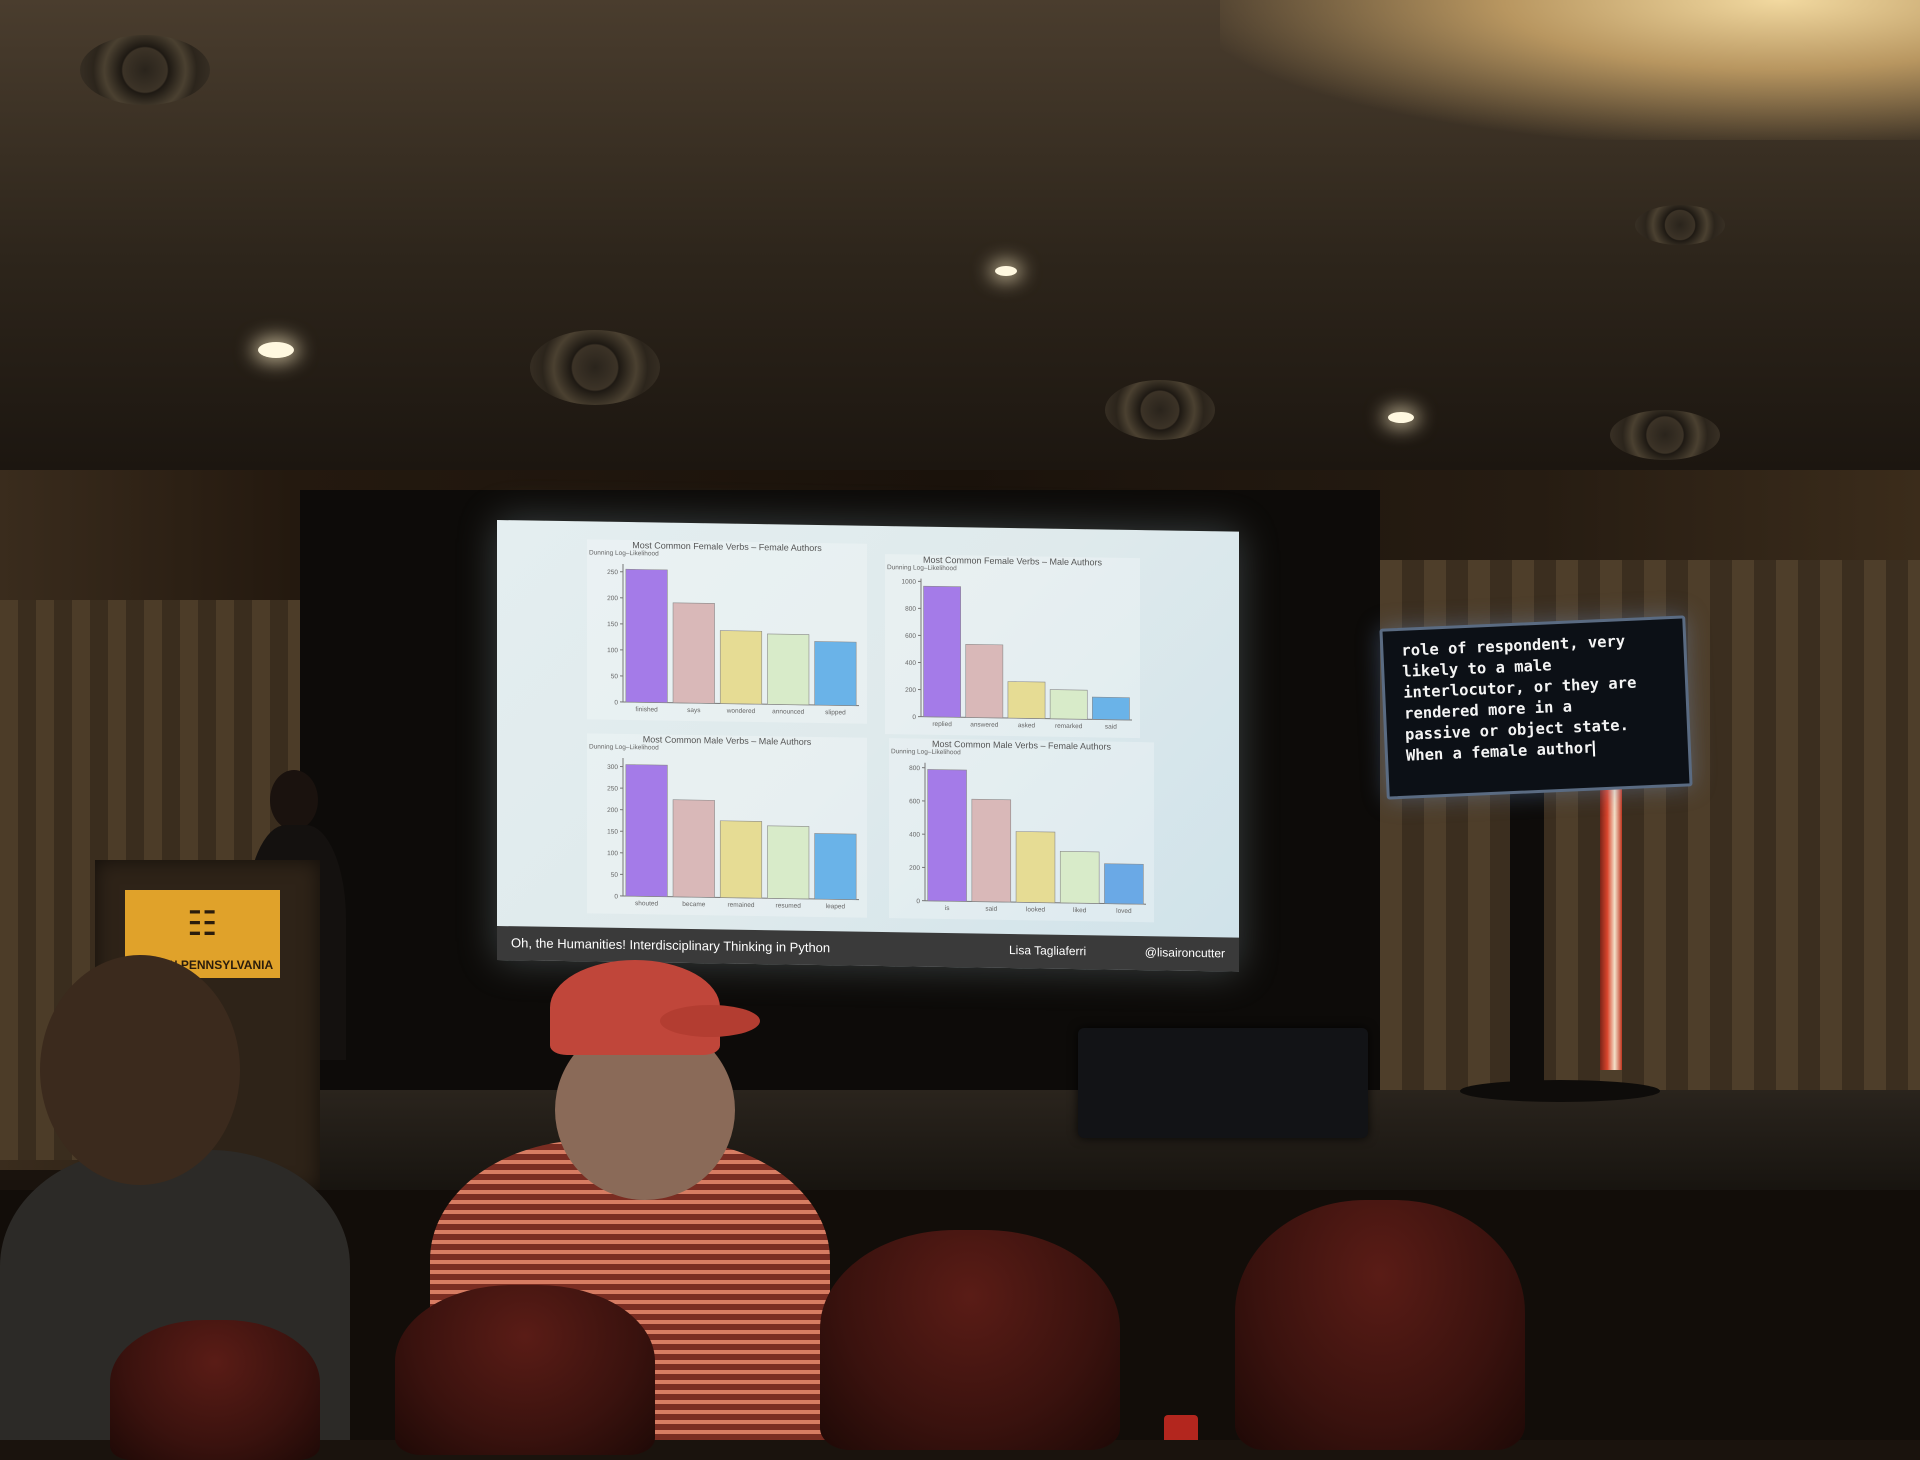 The height and width of the screenshot is (1460, 1920). What do you see at coordinates (1068, 705) in the screenshot?
I see `bar-remarked` at bounding box center [1068, 705].